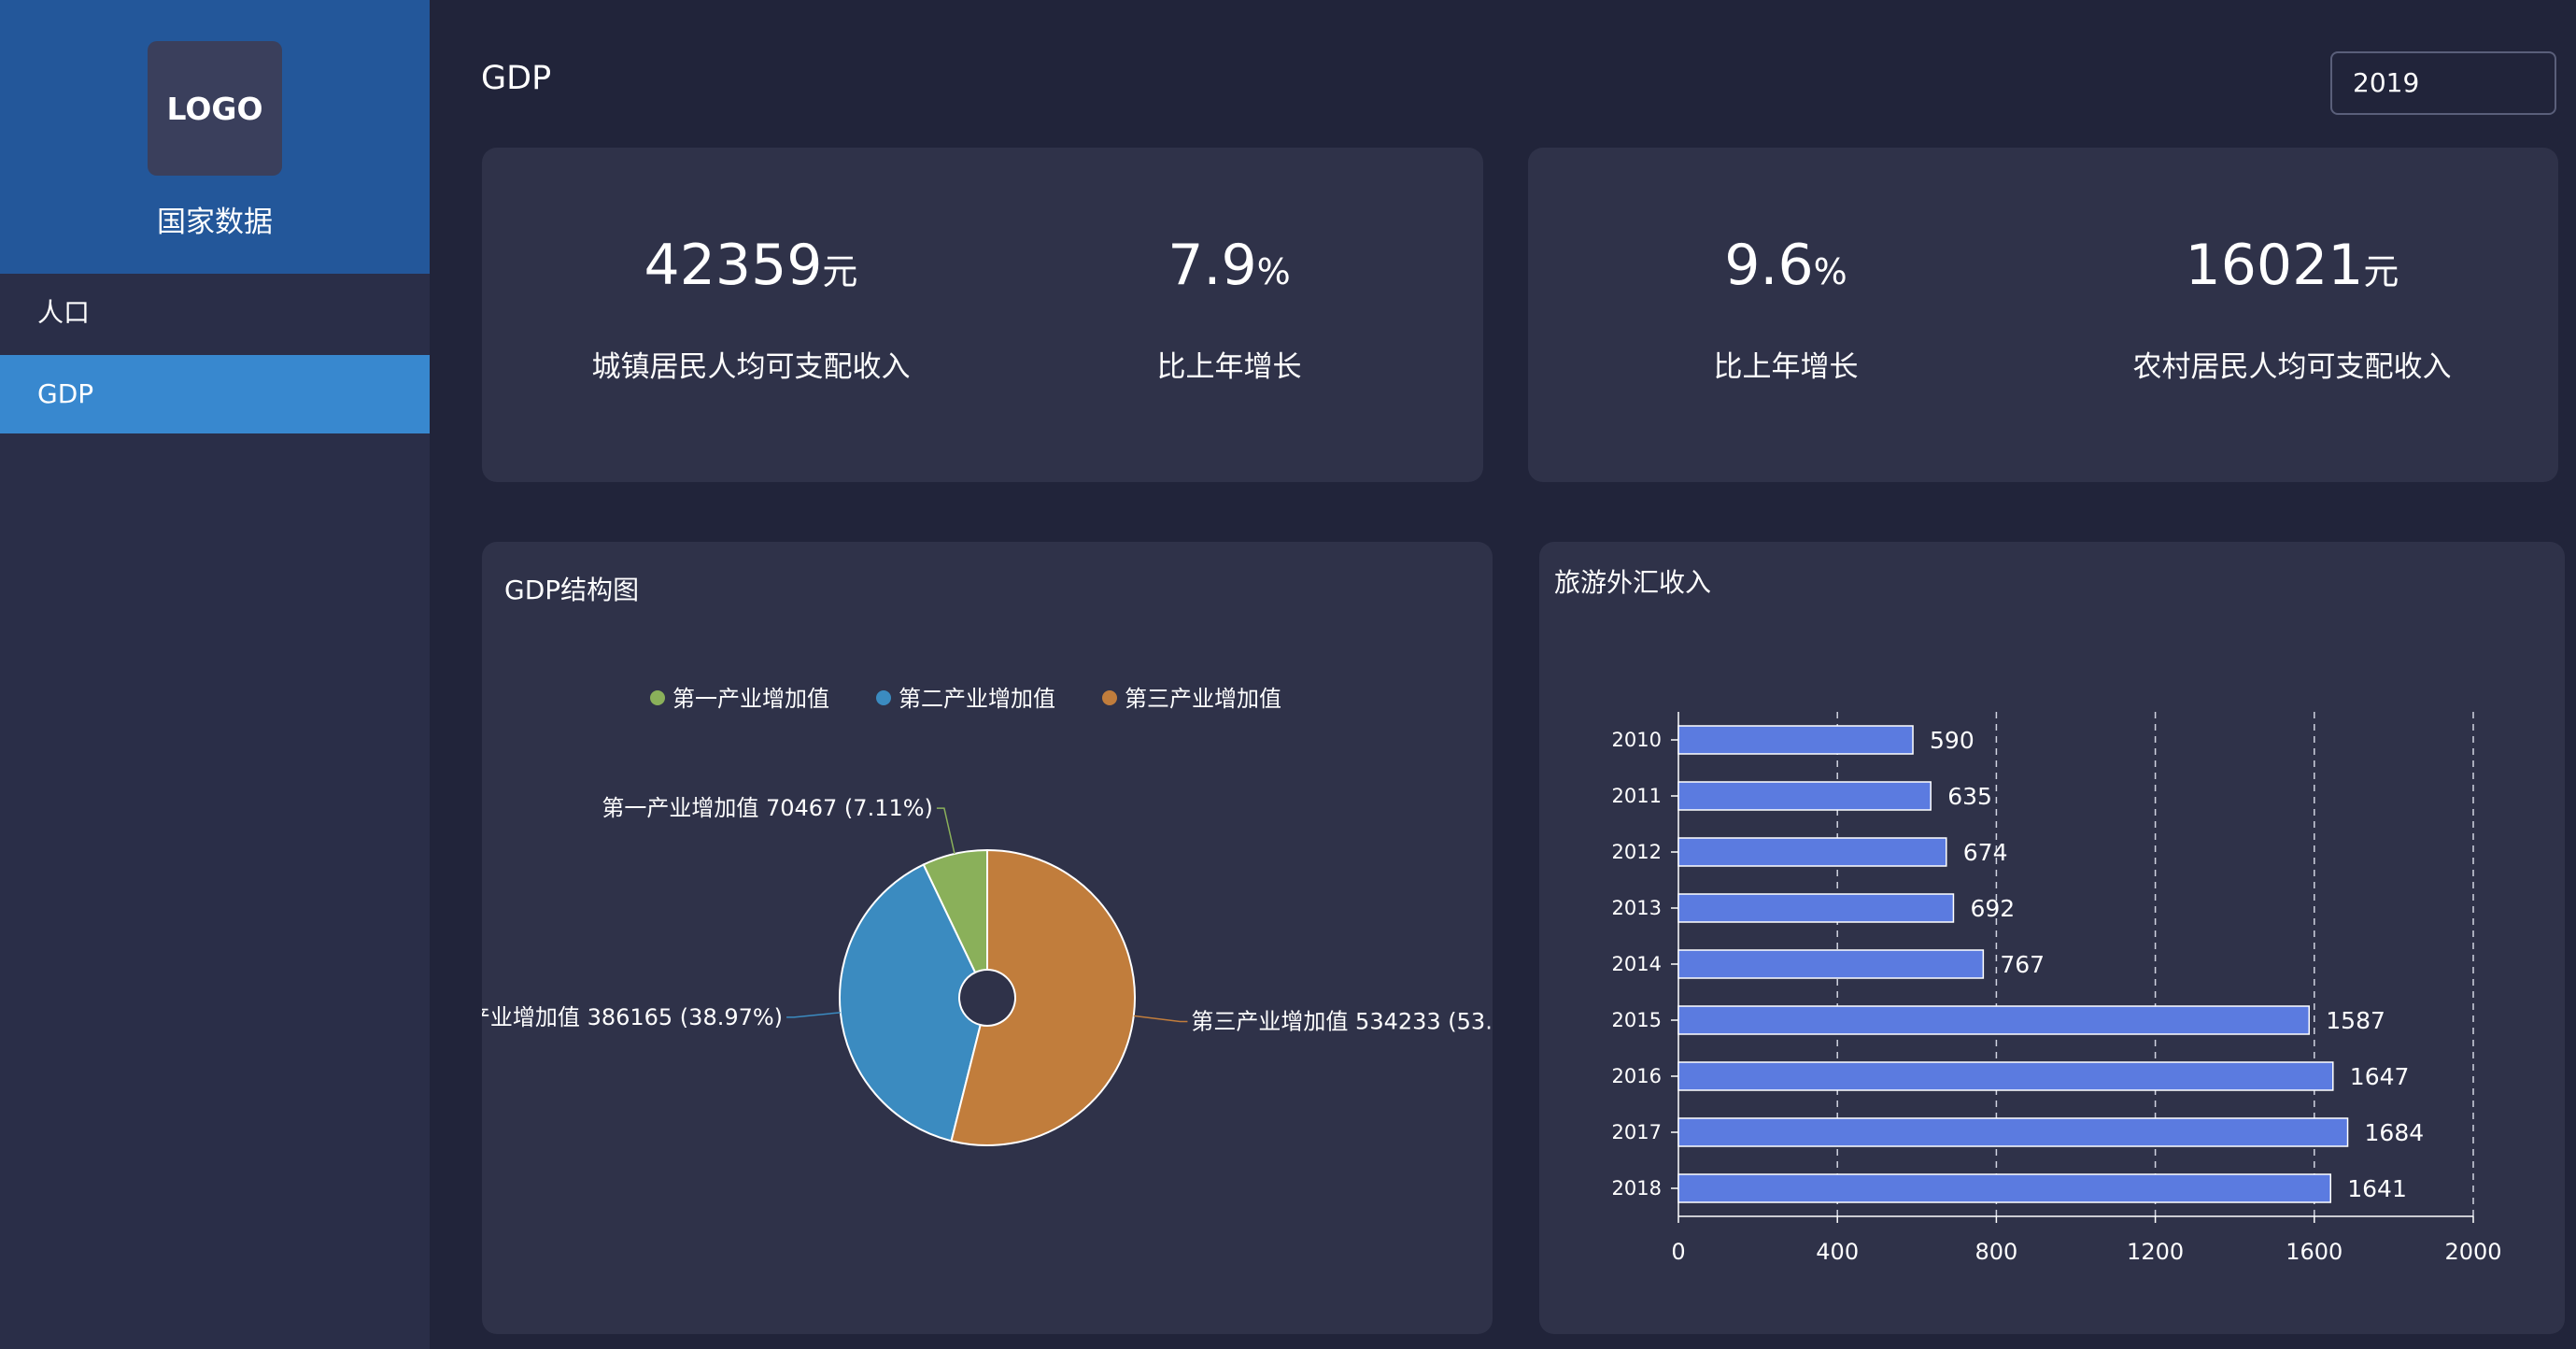 Image resolution: width=2576 pixels, height=1349 pixels. What do you see at coordinates (1992, 908) in the screenshot?
I see `bar-value-label: 692` at bounding box center [1992, 908].